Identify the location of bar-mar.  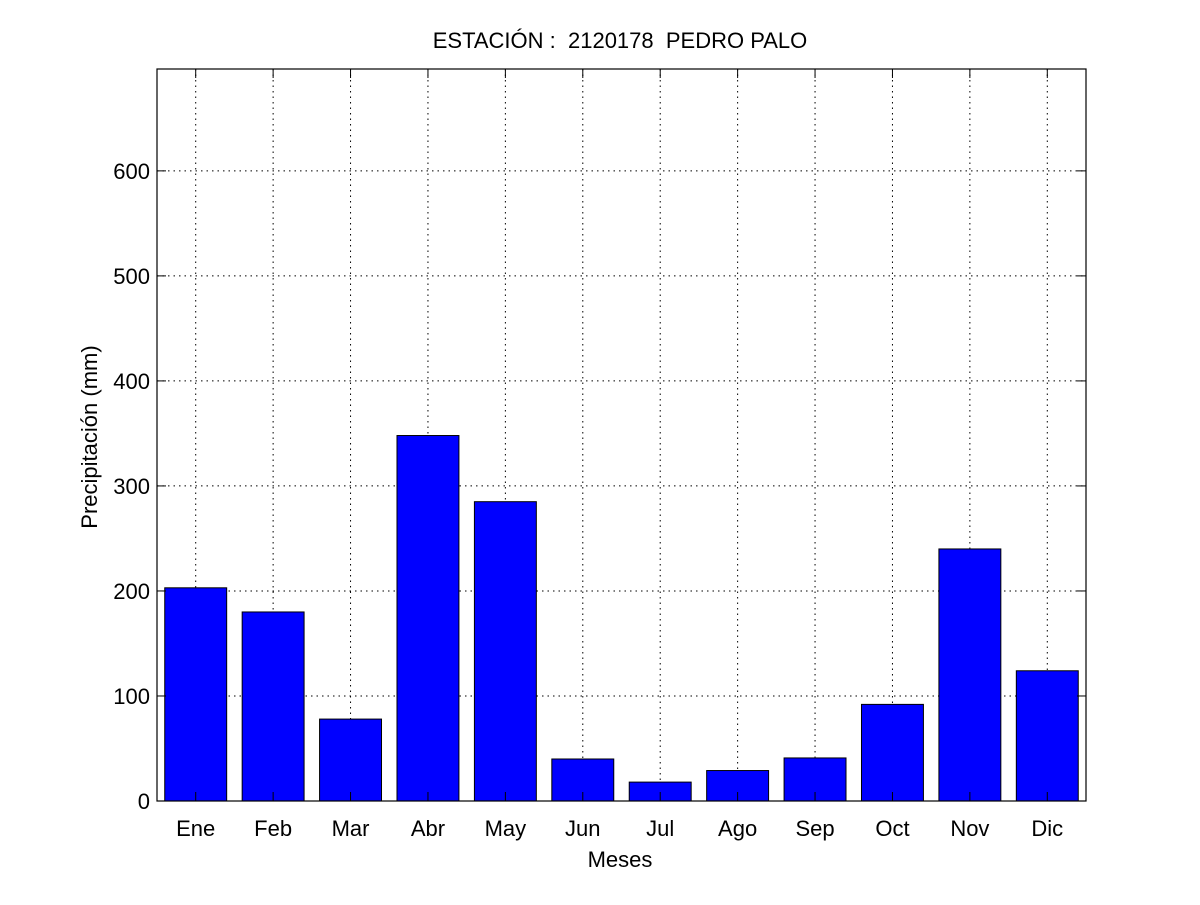
(351, 760).